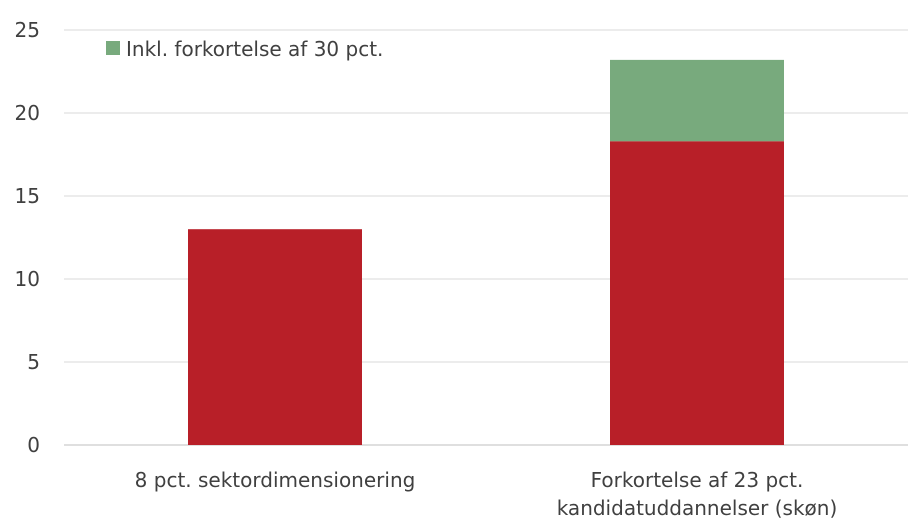  What do you see at coordinates (33, 445) in the screenshot?
I see `y-tick-label: 0` at bounding box center [33, 445].